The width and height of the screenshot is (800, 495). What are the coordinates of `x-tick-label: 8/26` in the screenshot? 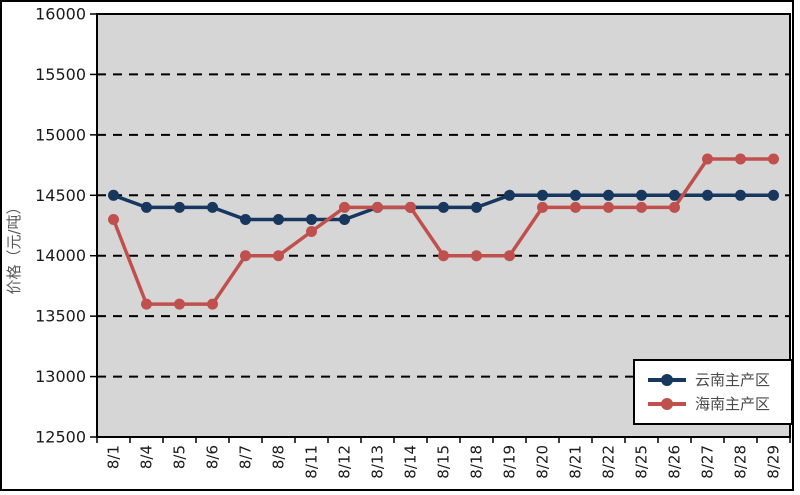 It's located at (675, 462).